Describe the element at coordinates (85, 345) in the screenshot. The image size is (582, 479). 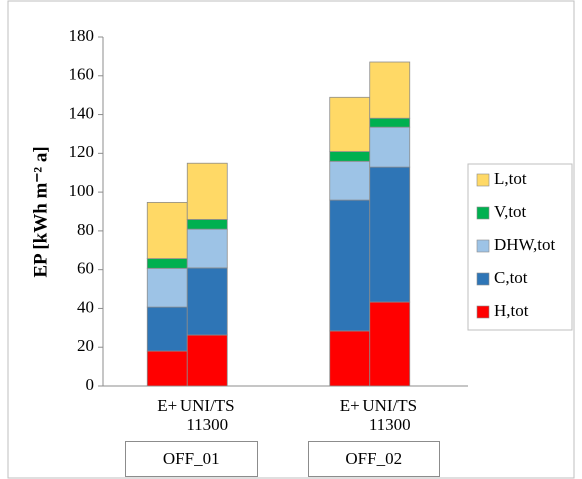
I see `y-tick-label: 20` at that location.